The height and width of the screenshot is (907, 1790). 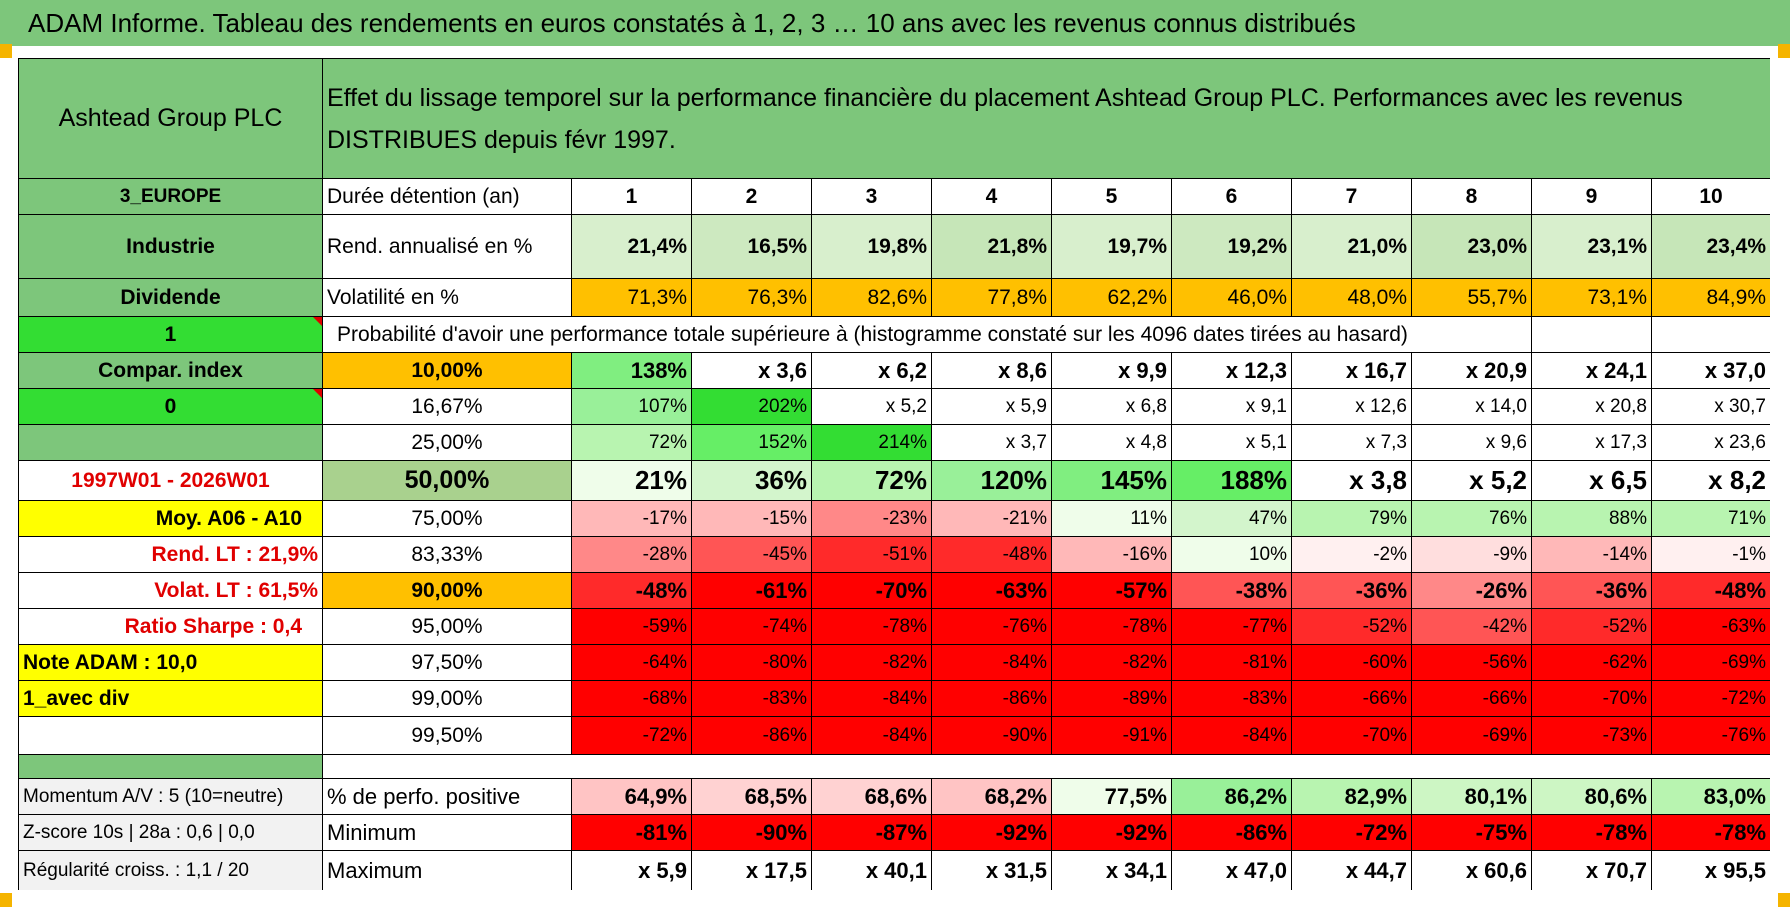 I want to click on left-label-5: 0, so click(x=170, y=406).